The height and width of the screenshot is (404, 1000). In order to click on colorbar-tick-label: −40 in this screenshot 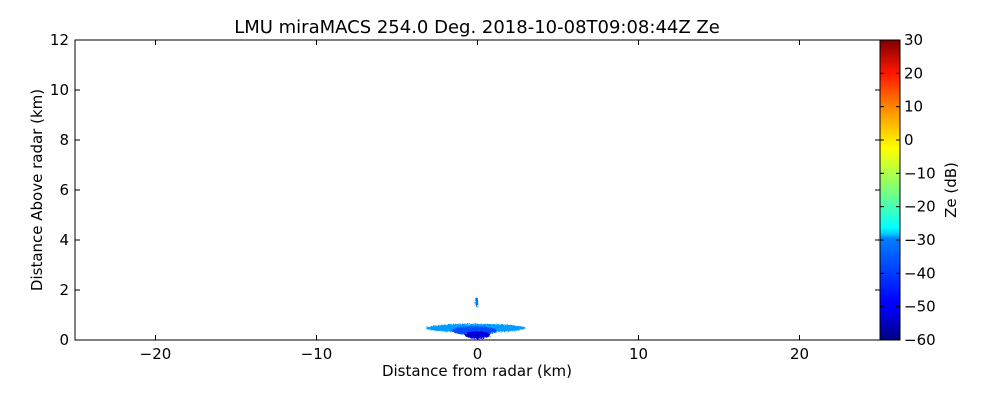, I will do `click(920, 273)`.